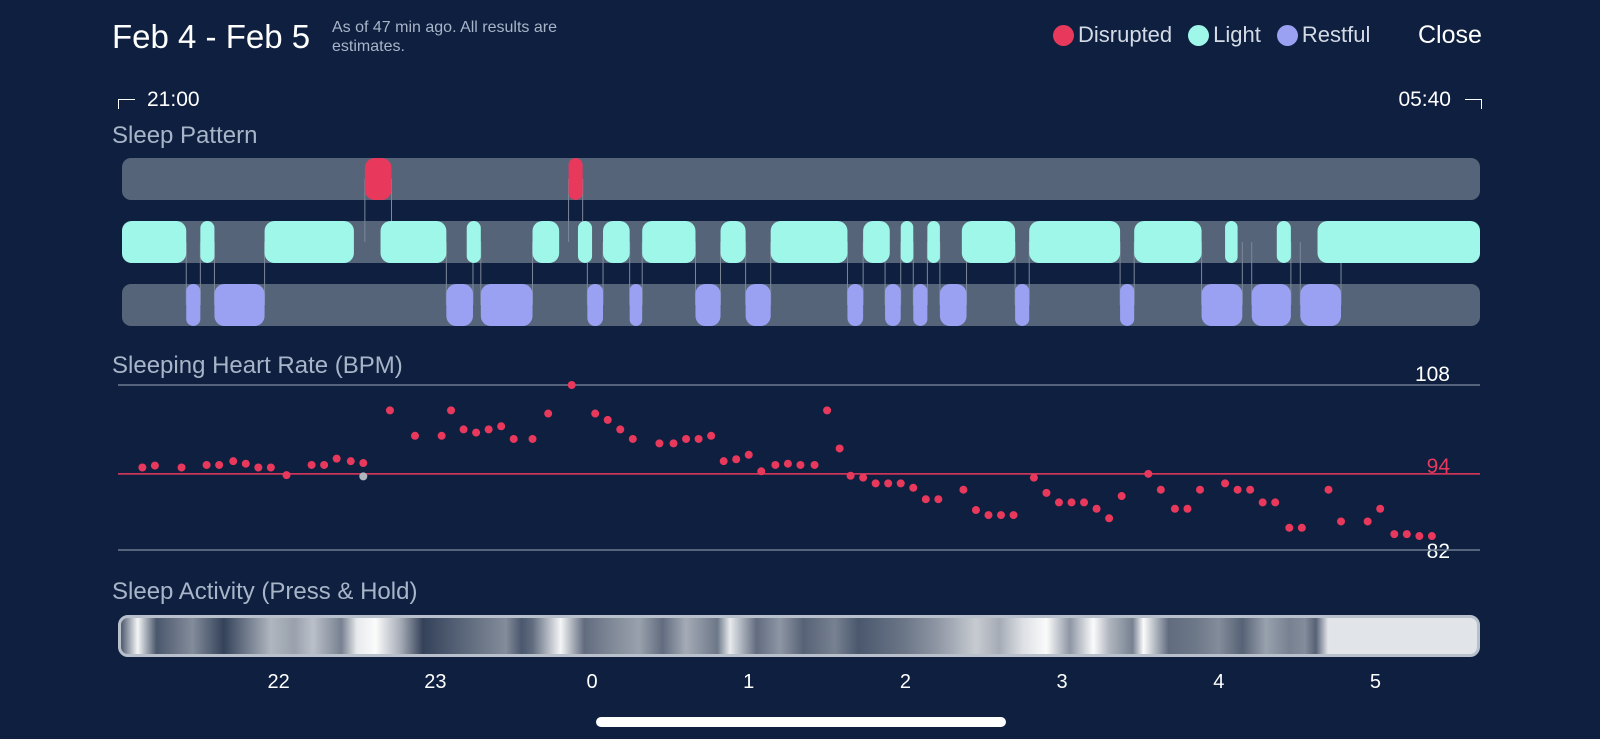 The width and height of the screenshot is (1600, 739). I want to click on axis-tick-label: 3, so click(1062, 682).